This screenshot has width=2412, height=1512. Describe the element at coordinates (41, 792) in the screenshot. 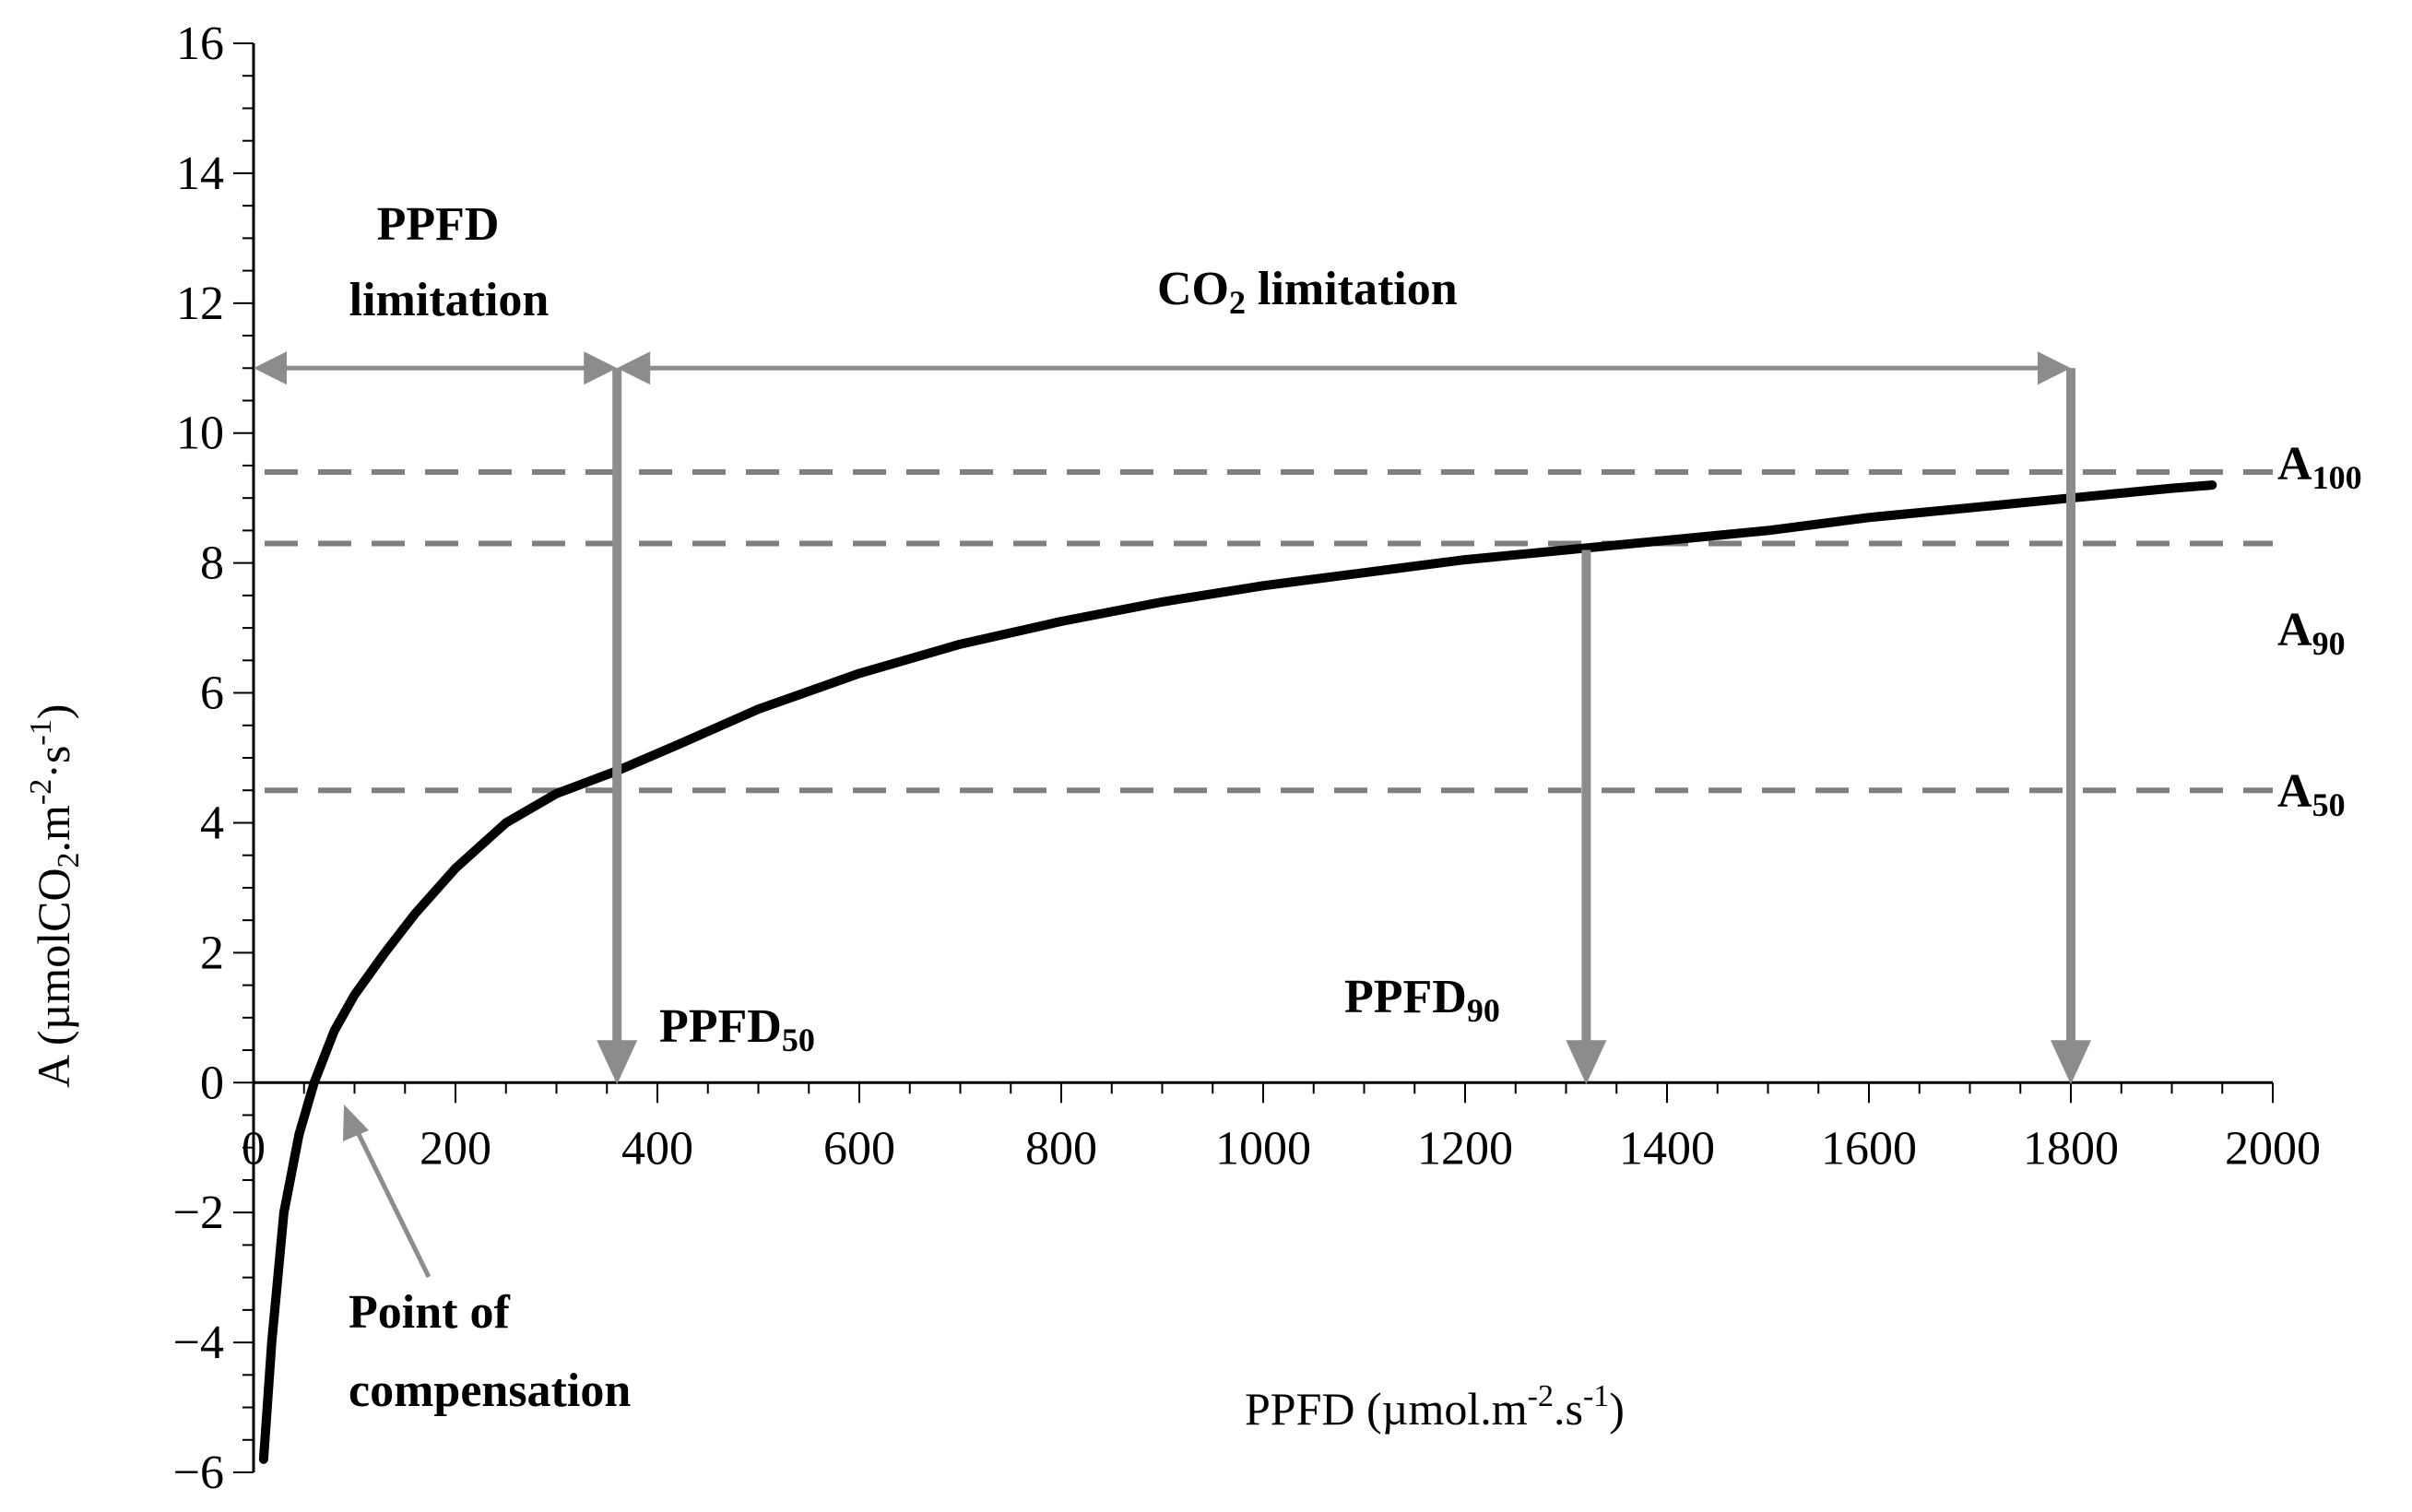

I see `y-title-sup1: -2` at that location.